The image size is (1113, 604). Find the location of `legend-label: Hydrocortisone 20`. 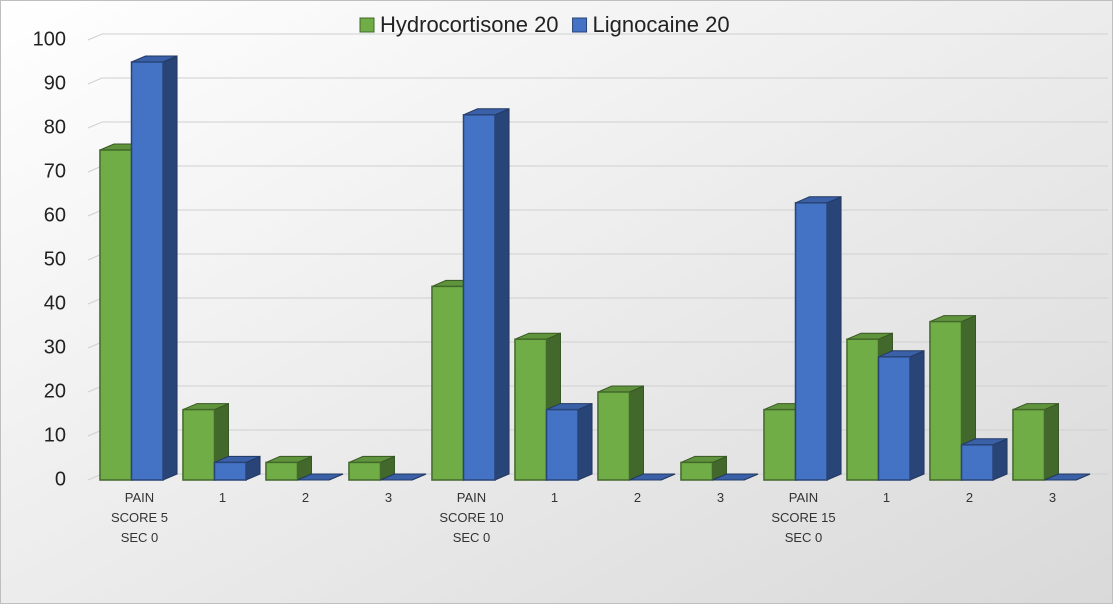

legend-label: Hydrocortisone 20 is located at coordinates (469, 24).